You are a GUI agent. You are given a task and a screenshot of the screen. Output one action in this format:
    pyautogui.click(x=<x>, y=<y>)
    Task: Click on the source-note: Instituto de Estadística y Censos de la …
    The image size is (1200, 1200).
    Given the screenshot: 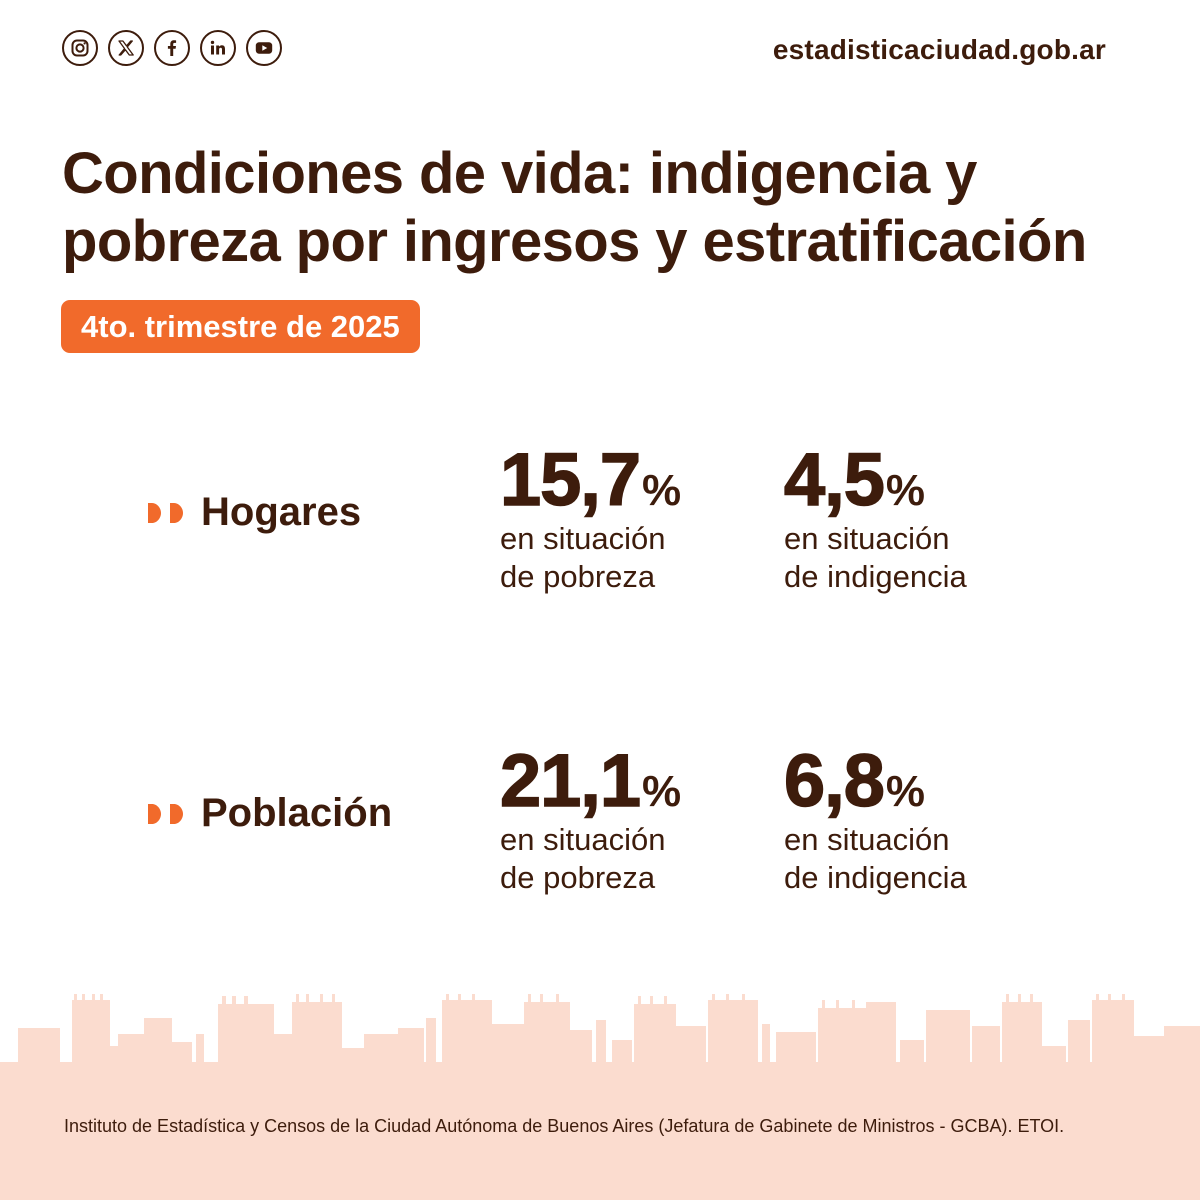 What is the action you would take?
    pyautogui.click(x=564, y=1126)
    